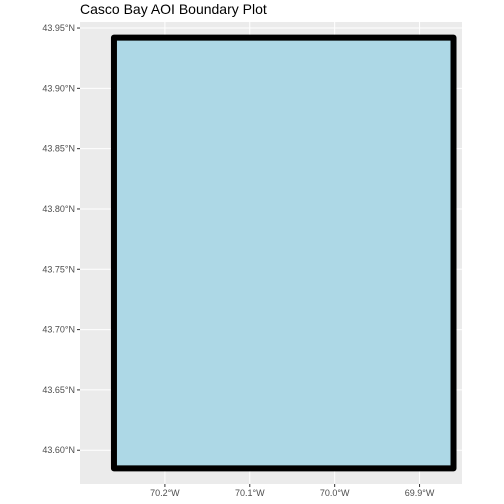 The image size is (504, 504). Describe the element at coordinates (173, 9) in the screenshot. I see `plot-title: Casco Bay AOI Boundary Plot` at that location.